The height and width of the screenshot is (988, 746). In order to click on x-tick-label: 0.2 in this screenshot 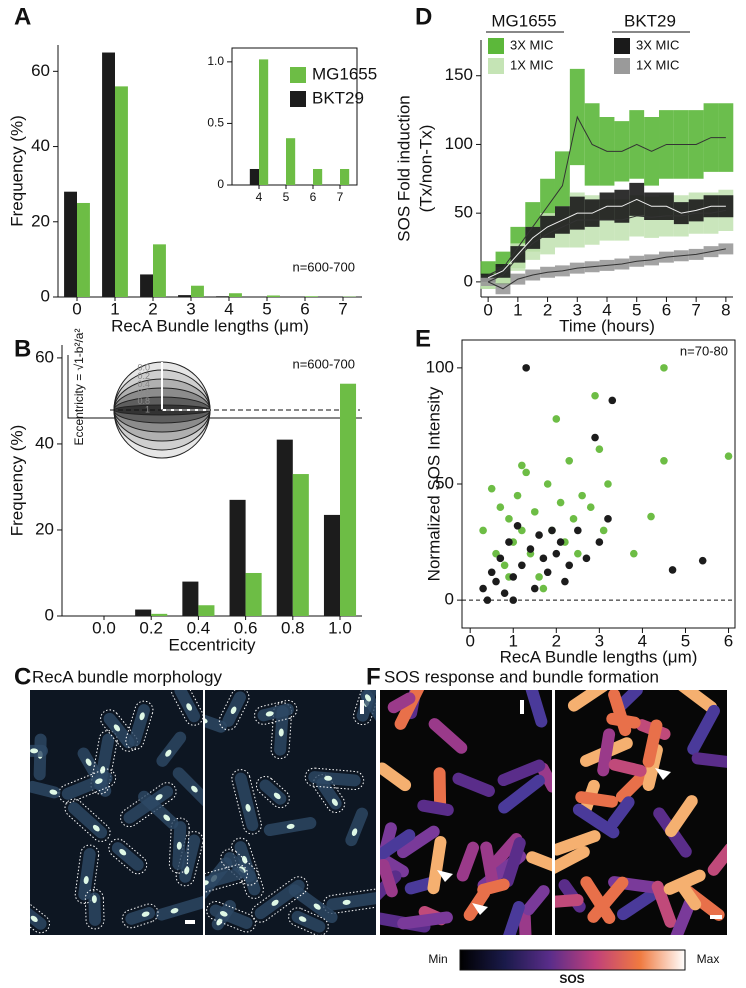, I will do `click(151, 627)`.